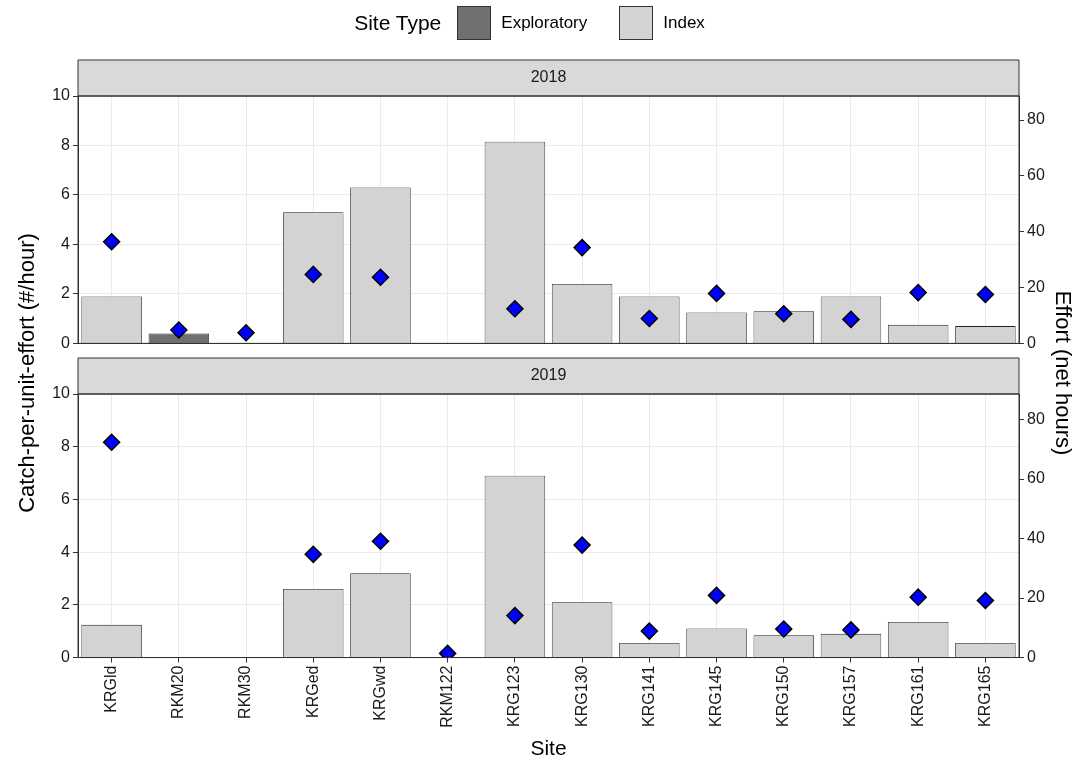 This screenshot has height=770, width=1081. What do you see at coordinates (984, 696) in the screenshot?
I see `x-tick-label: KRG165` at bounding box center [984, 696].